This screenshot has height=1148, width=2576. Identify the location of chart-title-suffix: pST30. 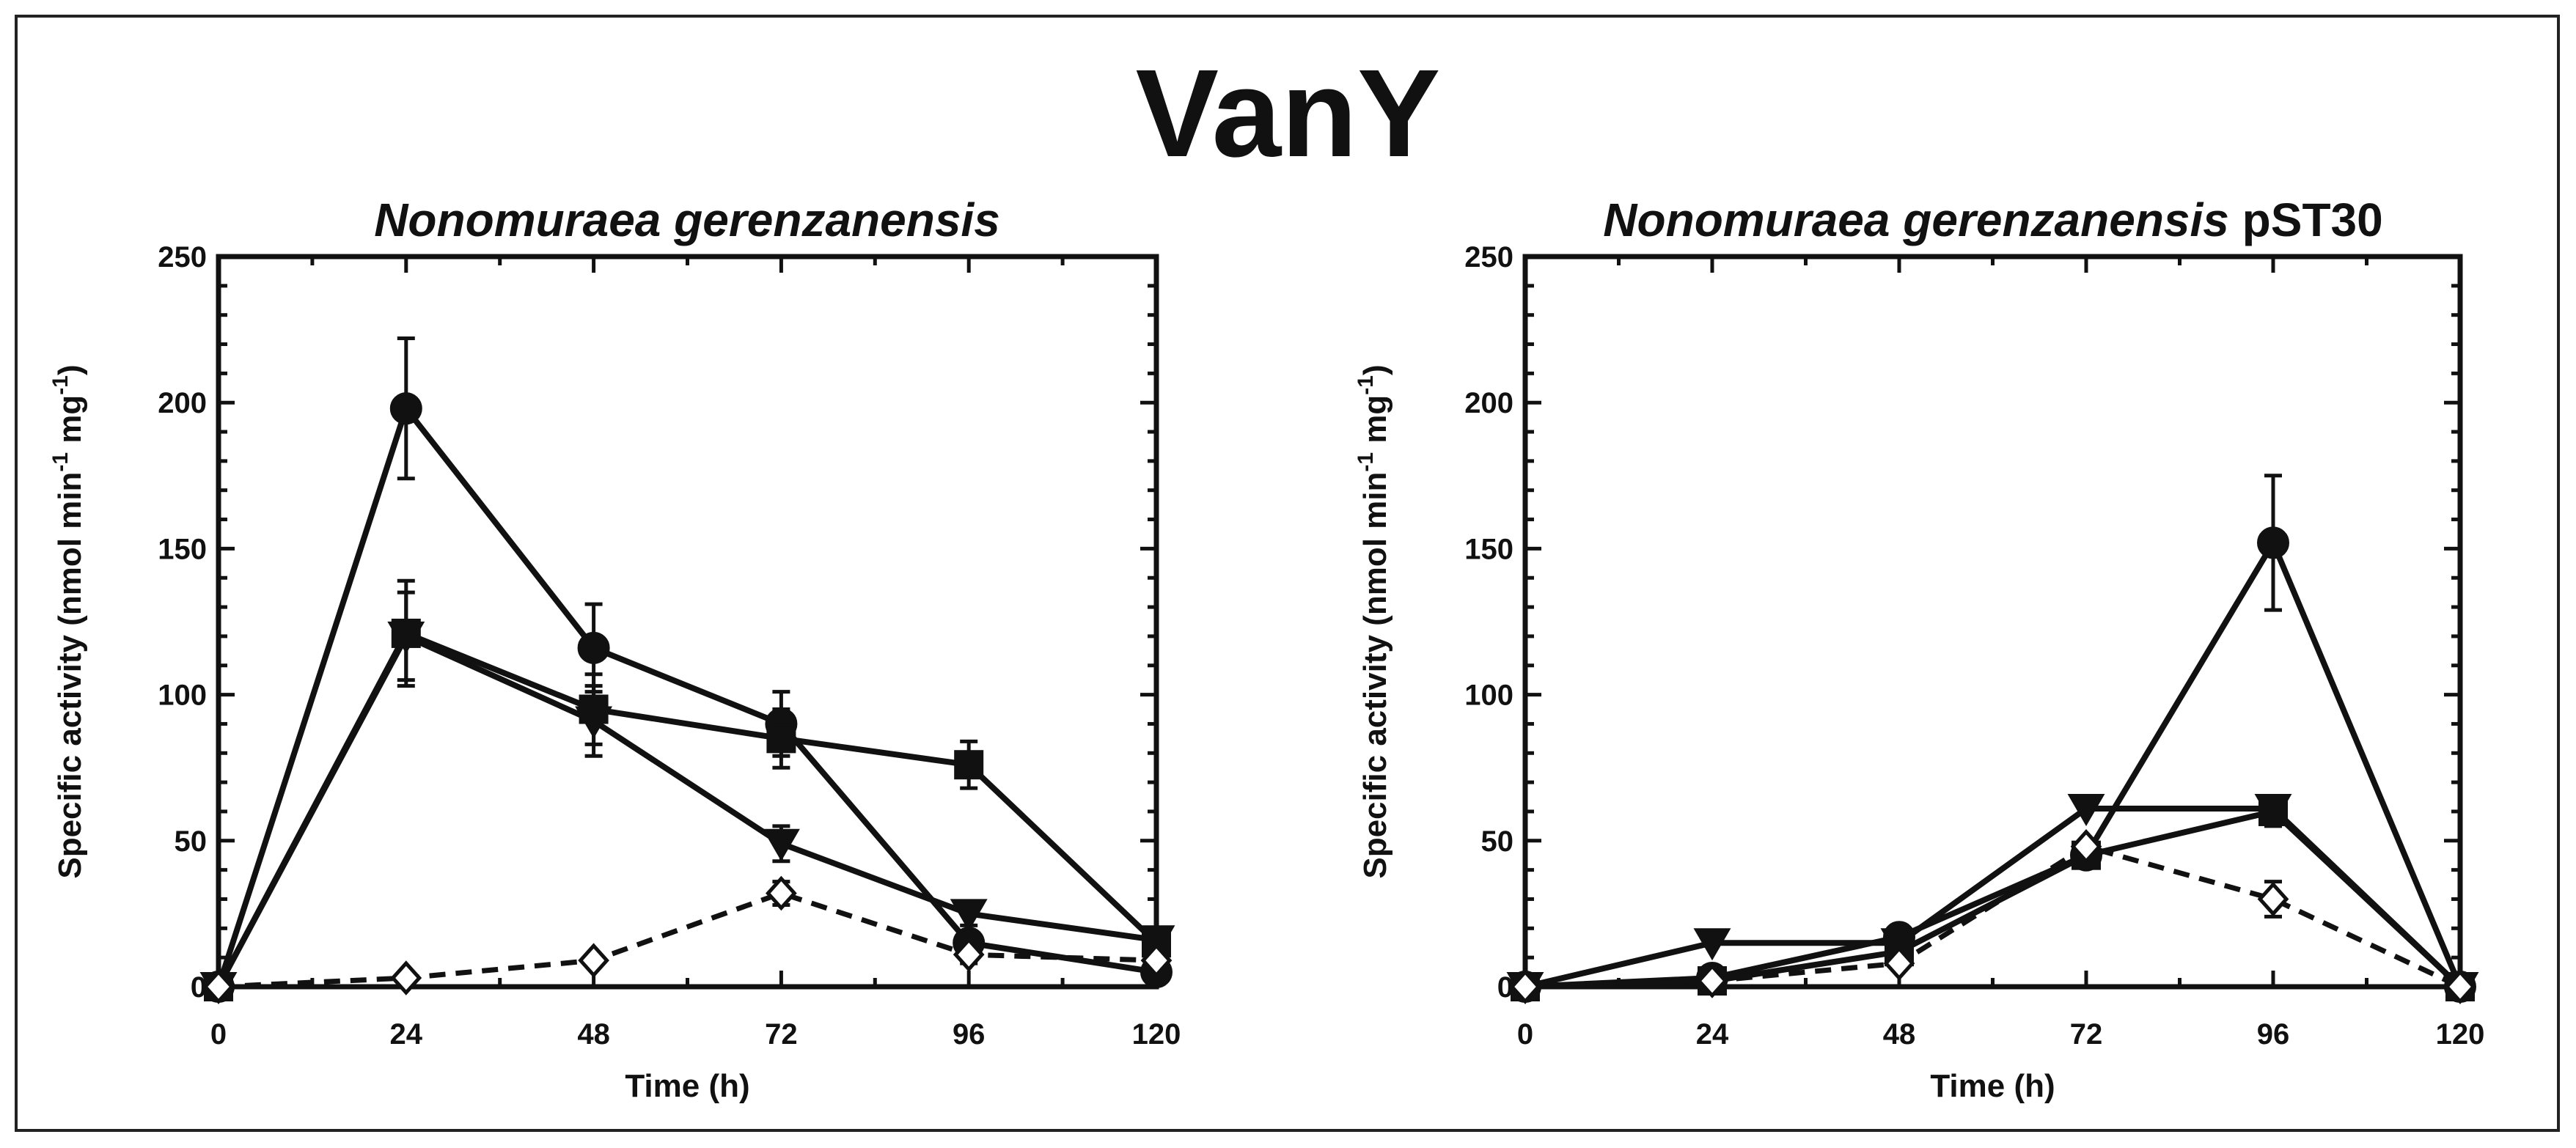
(2306, 220).